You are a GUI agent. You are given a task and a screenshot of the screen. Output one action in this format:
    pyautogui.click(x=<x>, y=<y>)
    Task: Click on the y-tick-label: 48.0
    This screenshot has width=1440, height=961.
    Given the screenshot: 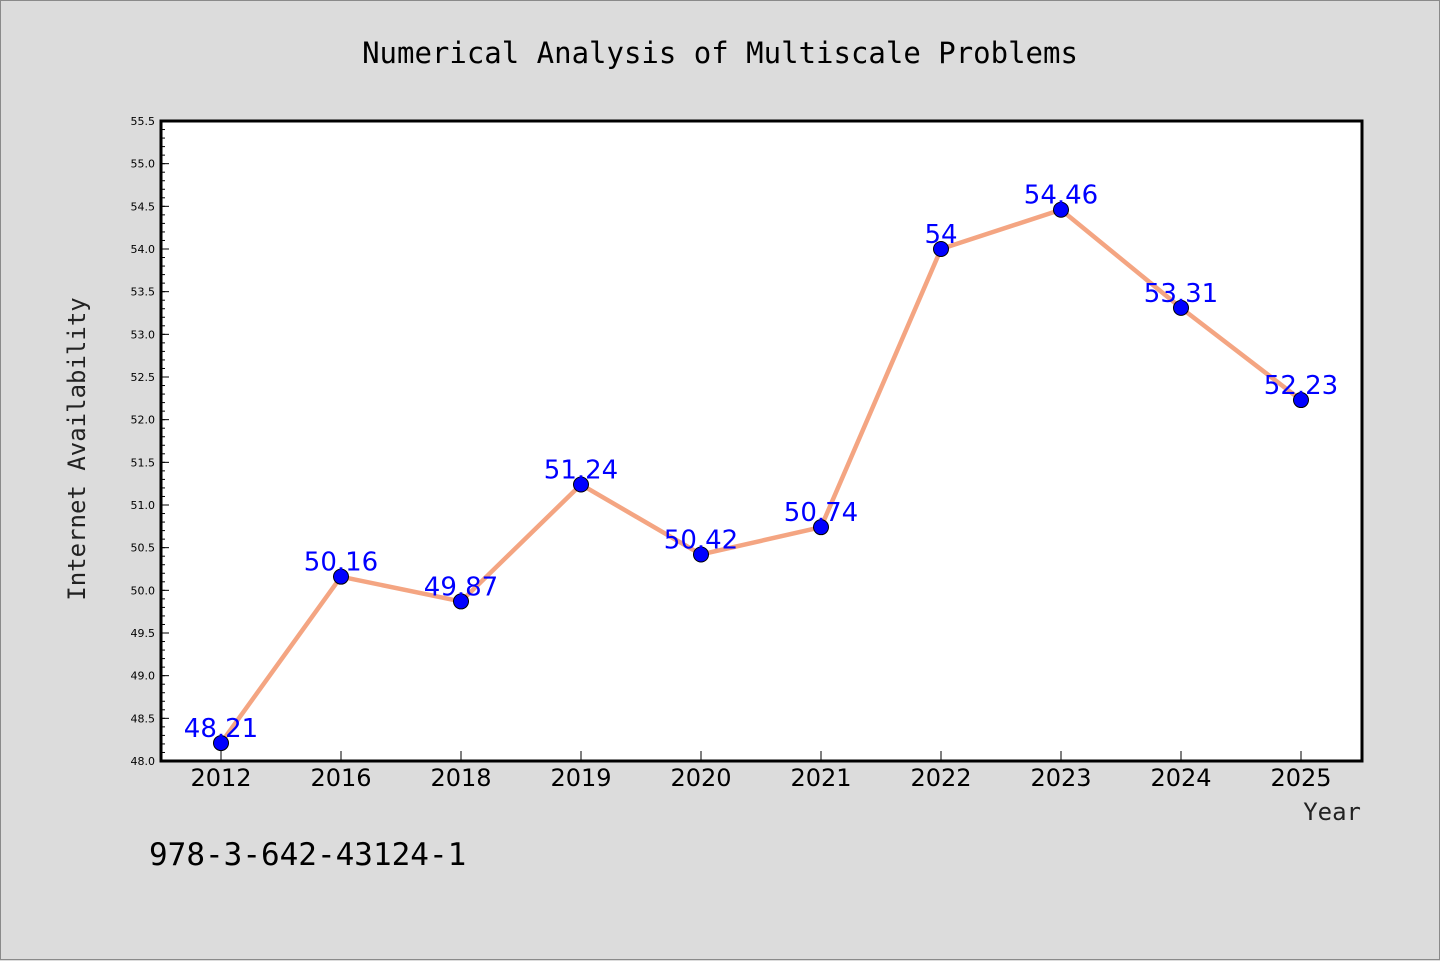 What is the action you would take?
    pyautogui.click(x=143, y=761)
    